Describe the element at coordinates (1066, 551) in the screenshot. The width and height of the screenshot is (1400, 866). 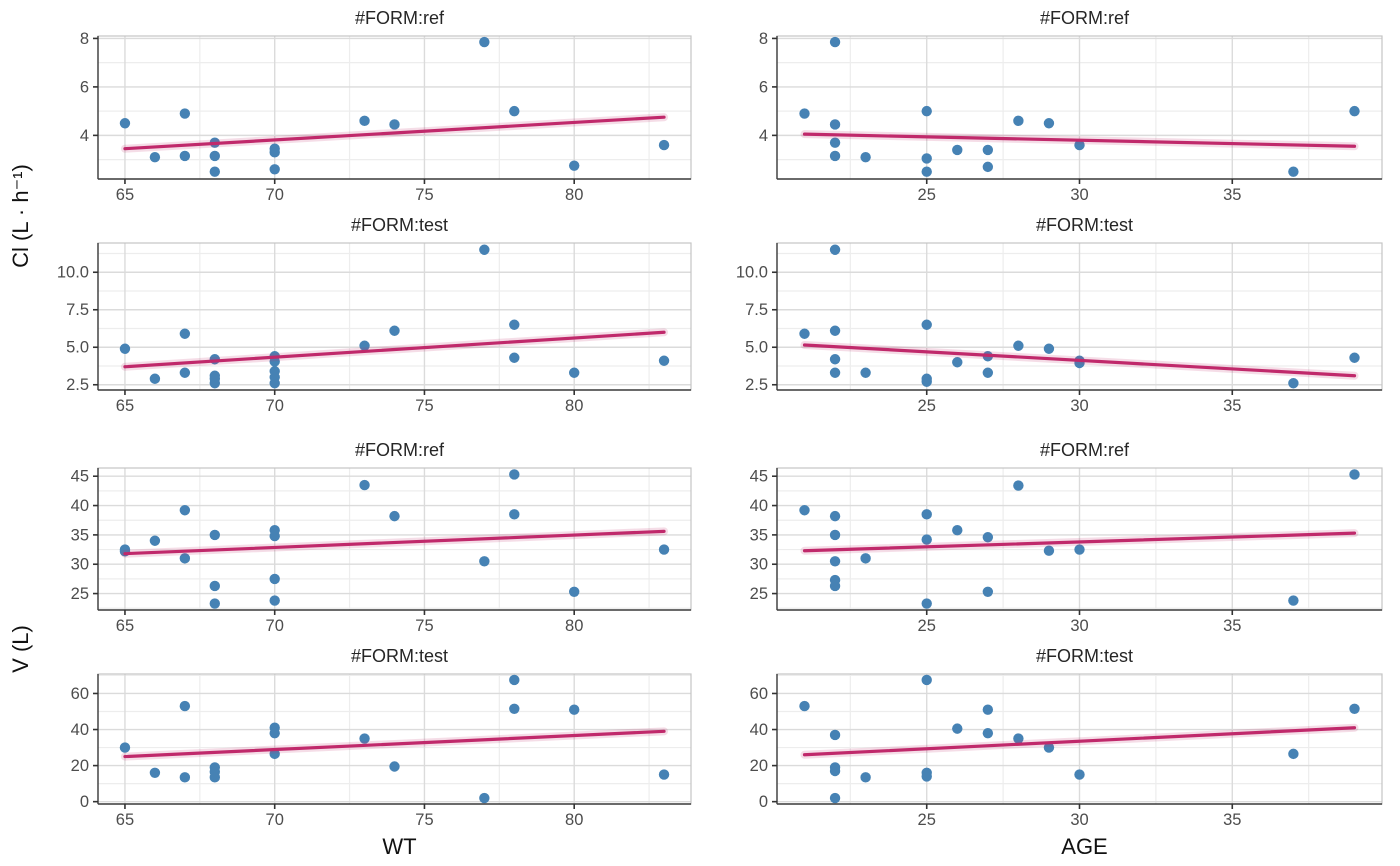
I see `scatter-plot-v-age-ref: 25 30 35 25 30 35 40 45` at that location.